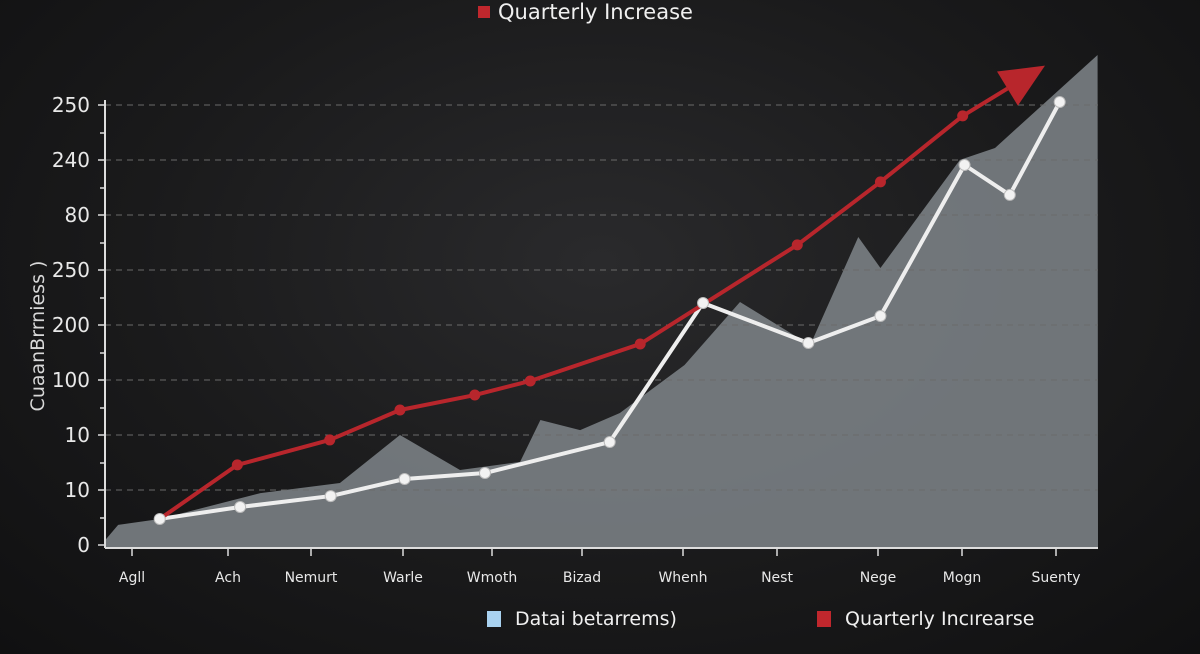 This screenshot has width=1200, height=654. I want to click on x-tick-label: Mogn, so click(962, 578).